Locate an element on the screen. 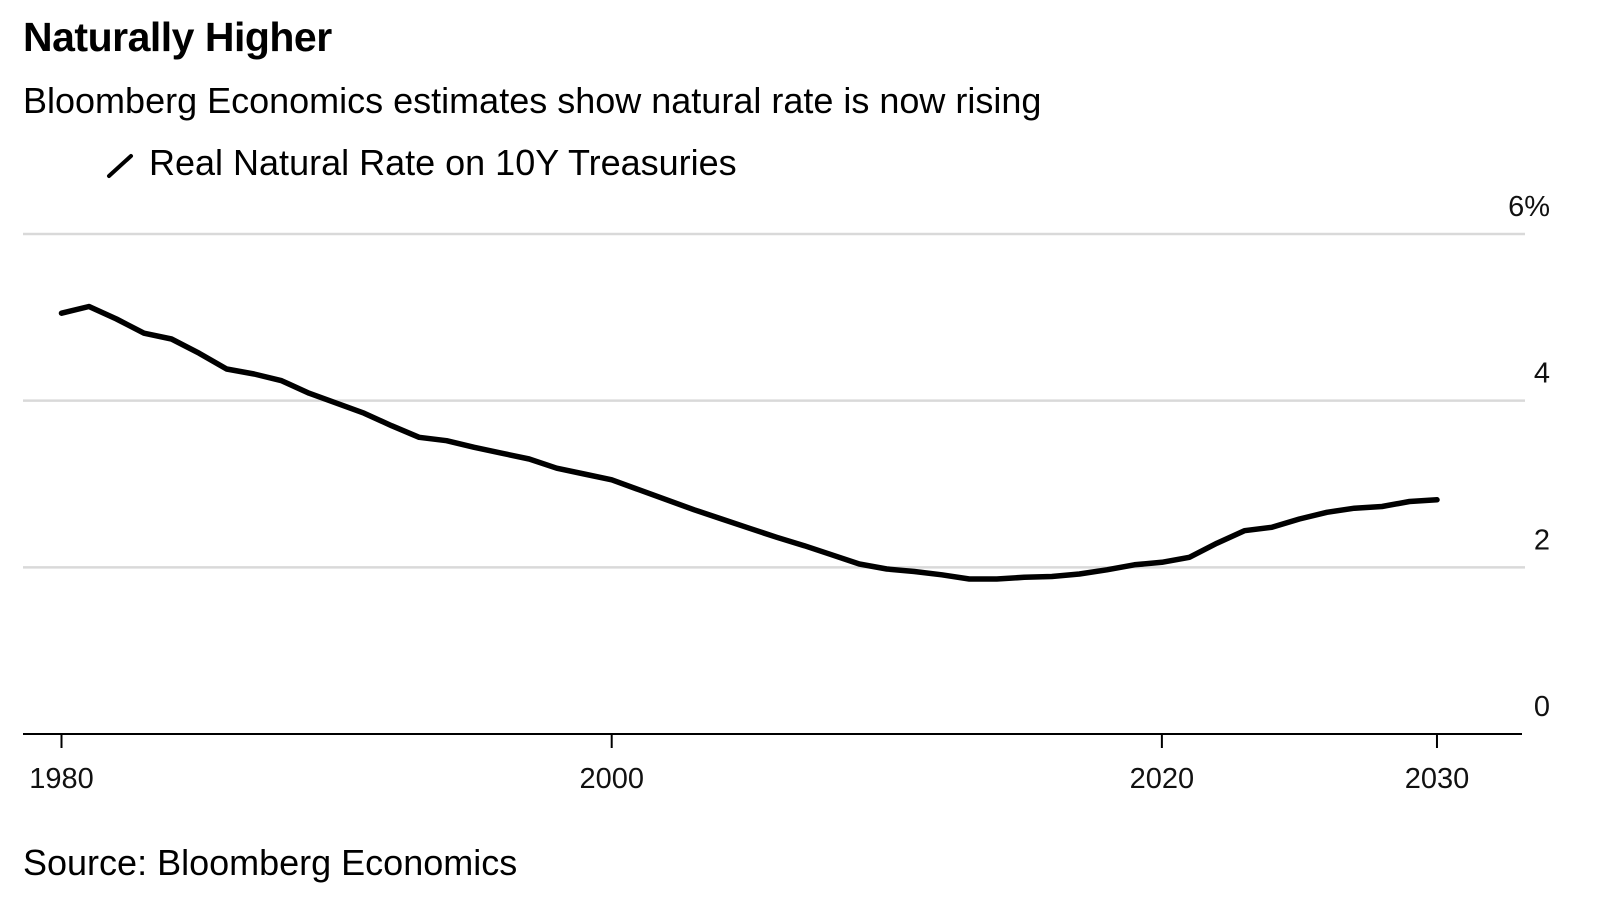 The width and height of the screenshot is (1600, 920). data-point-2024 is located at coordinates (1271, 527).